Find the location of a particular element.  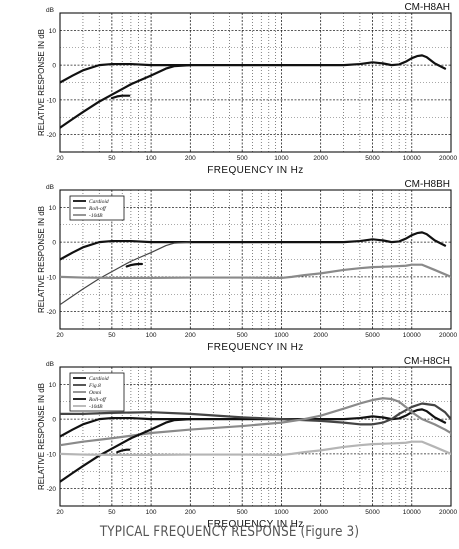

chart-title: CM-H8BH is located at coordinates (427, 184).